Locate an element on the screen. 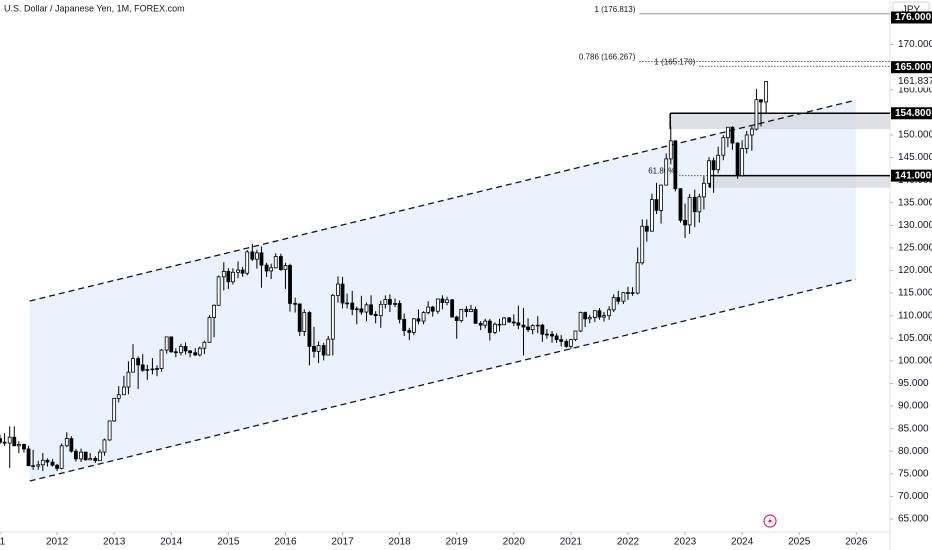 This screenshot has height=550, width=932. y-tick-label: 125.000 is located at coordinates (915, 248).